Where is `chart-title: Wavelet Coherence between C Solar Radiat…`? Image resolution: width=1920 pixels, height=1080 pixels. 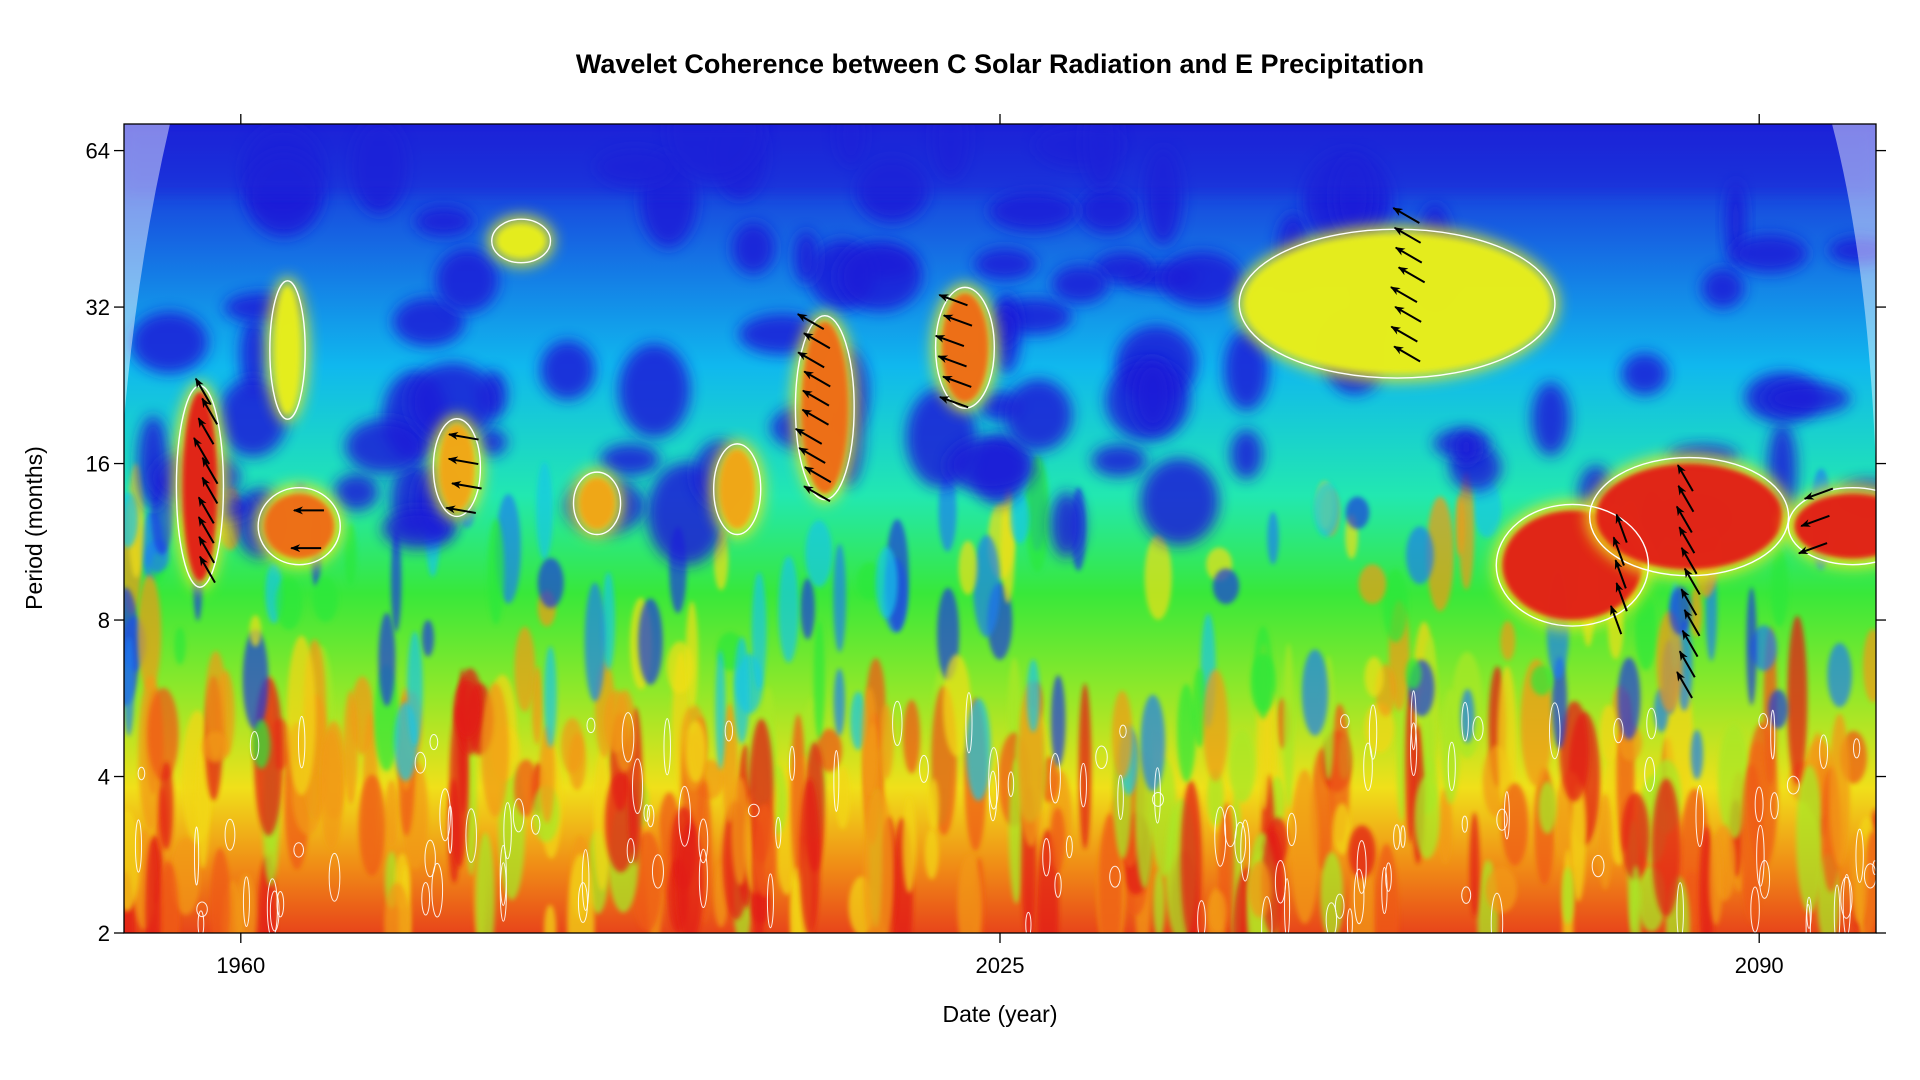 chart-title: Wavelet Coherence between C Solar Radiat… is located at coordinates (1000, 64).